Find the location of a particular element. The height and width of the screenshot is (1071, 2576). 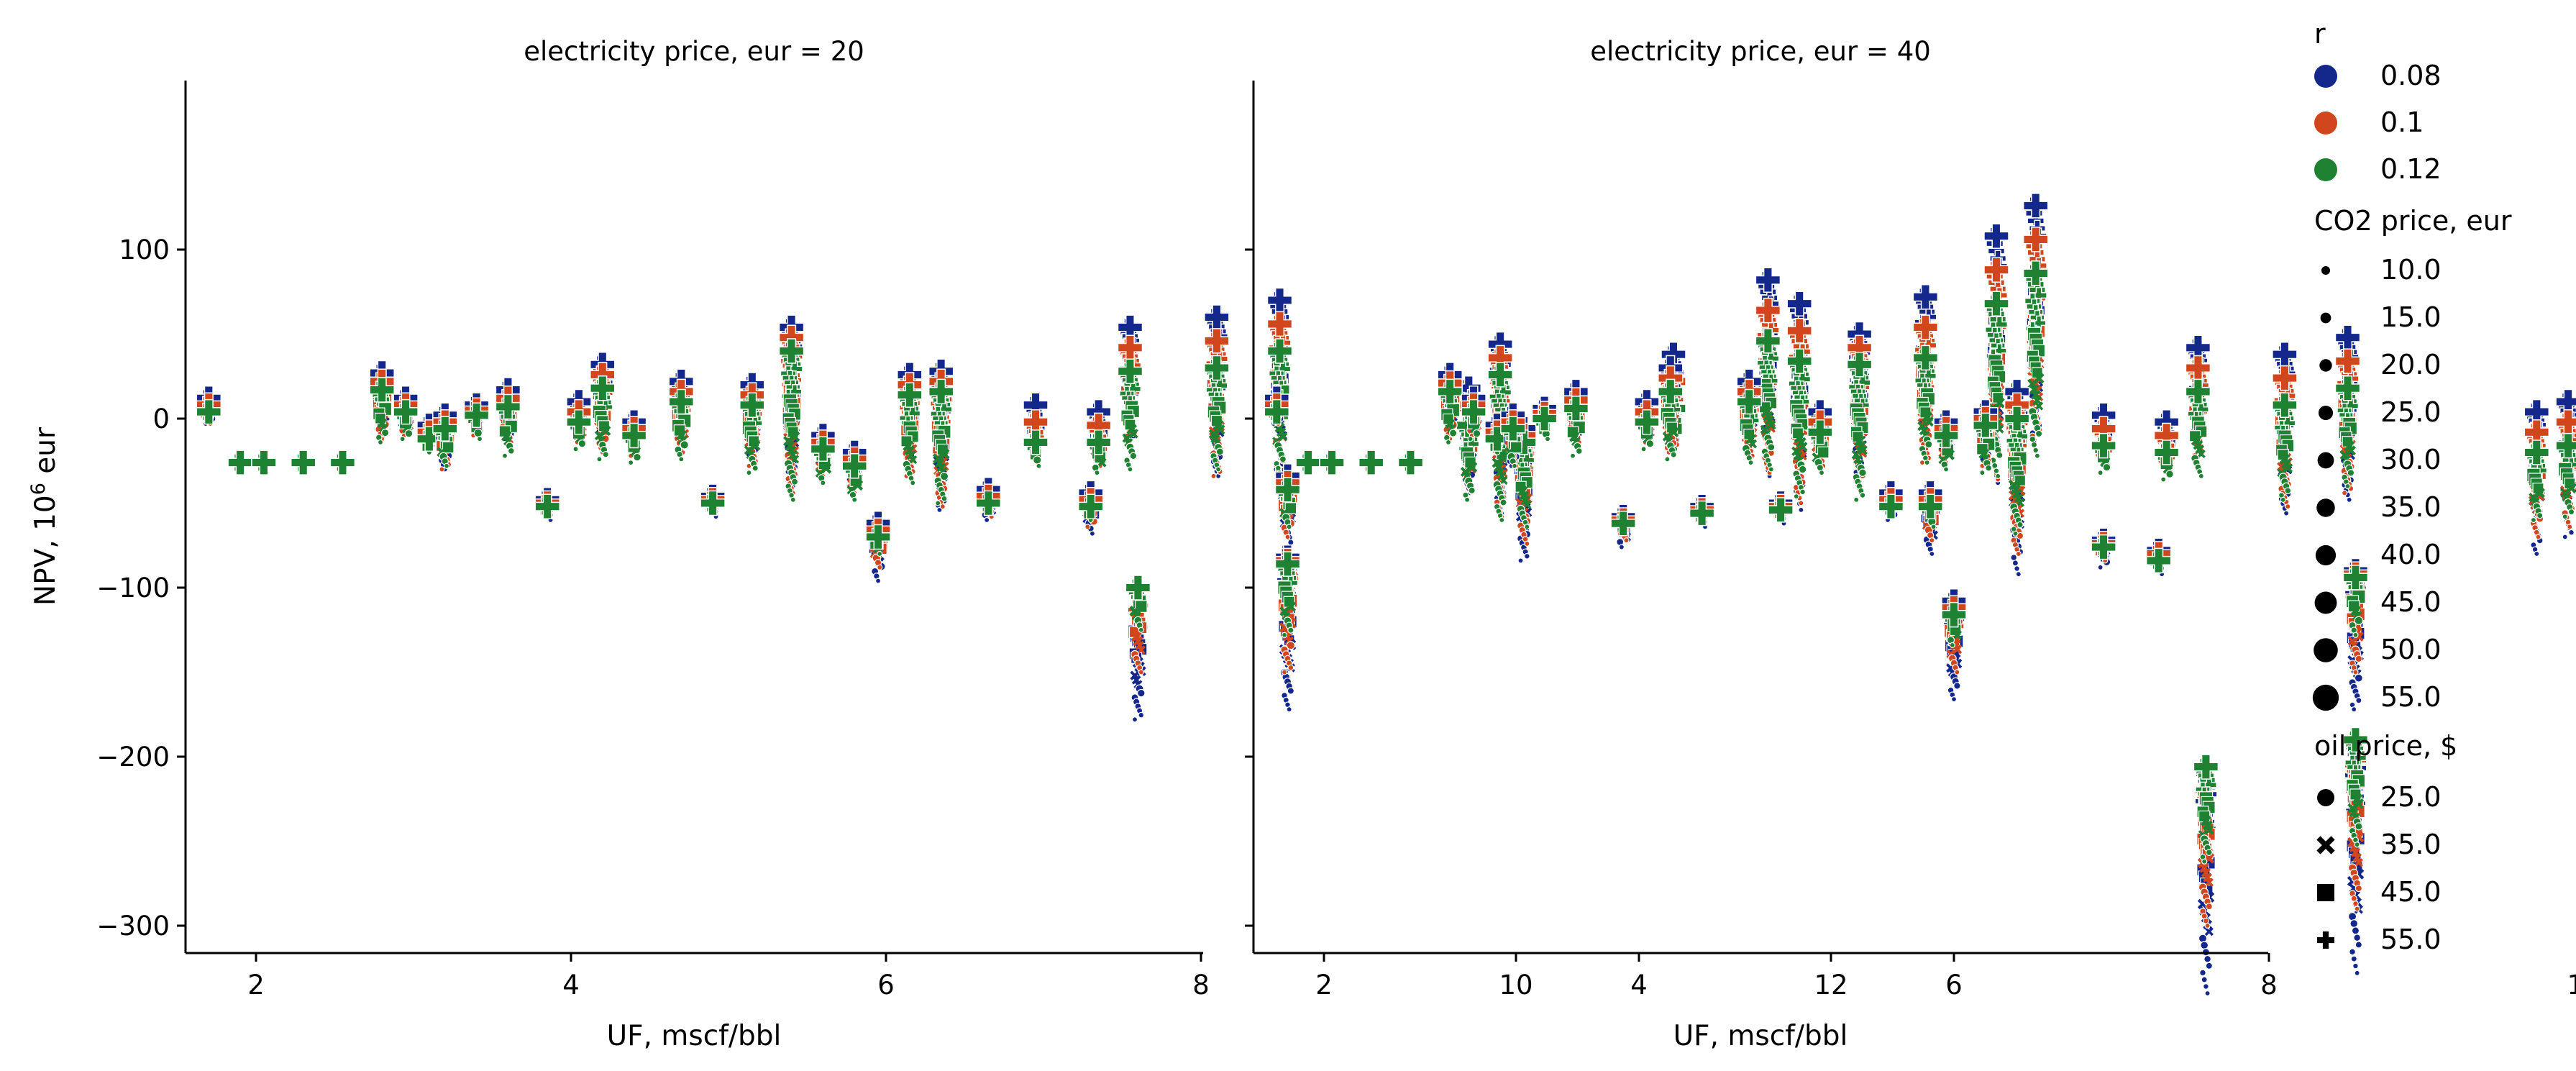

x-tick-label: 12 is located at coordinates (1830, 985).